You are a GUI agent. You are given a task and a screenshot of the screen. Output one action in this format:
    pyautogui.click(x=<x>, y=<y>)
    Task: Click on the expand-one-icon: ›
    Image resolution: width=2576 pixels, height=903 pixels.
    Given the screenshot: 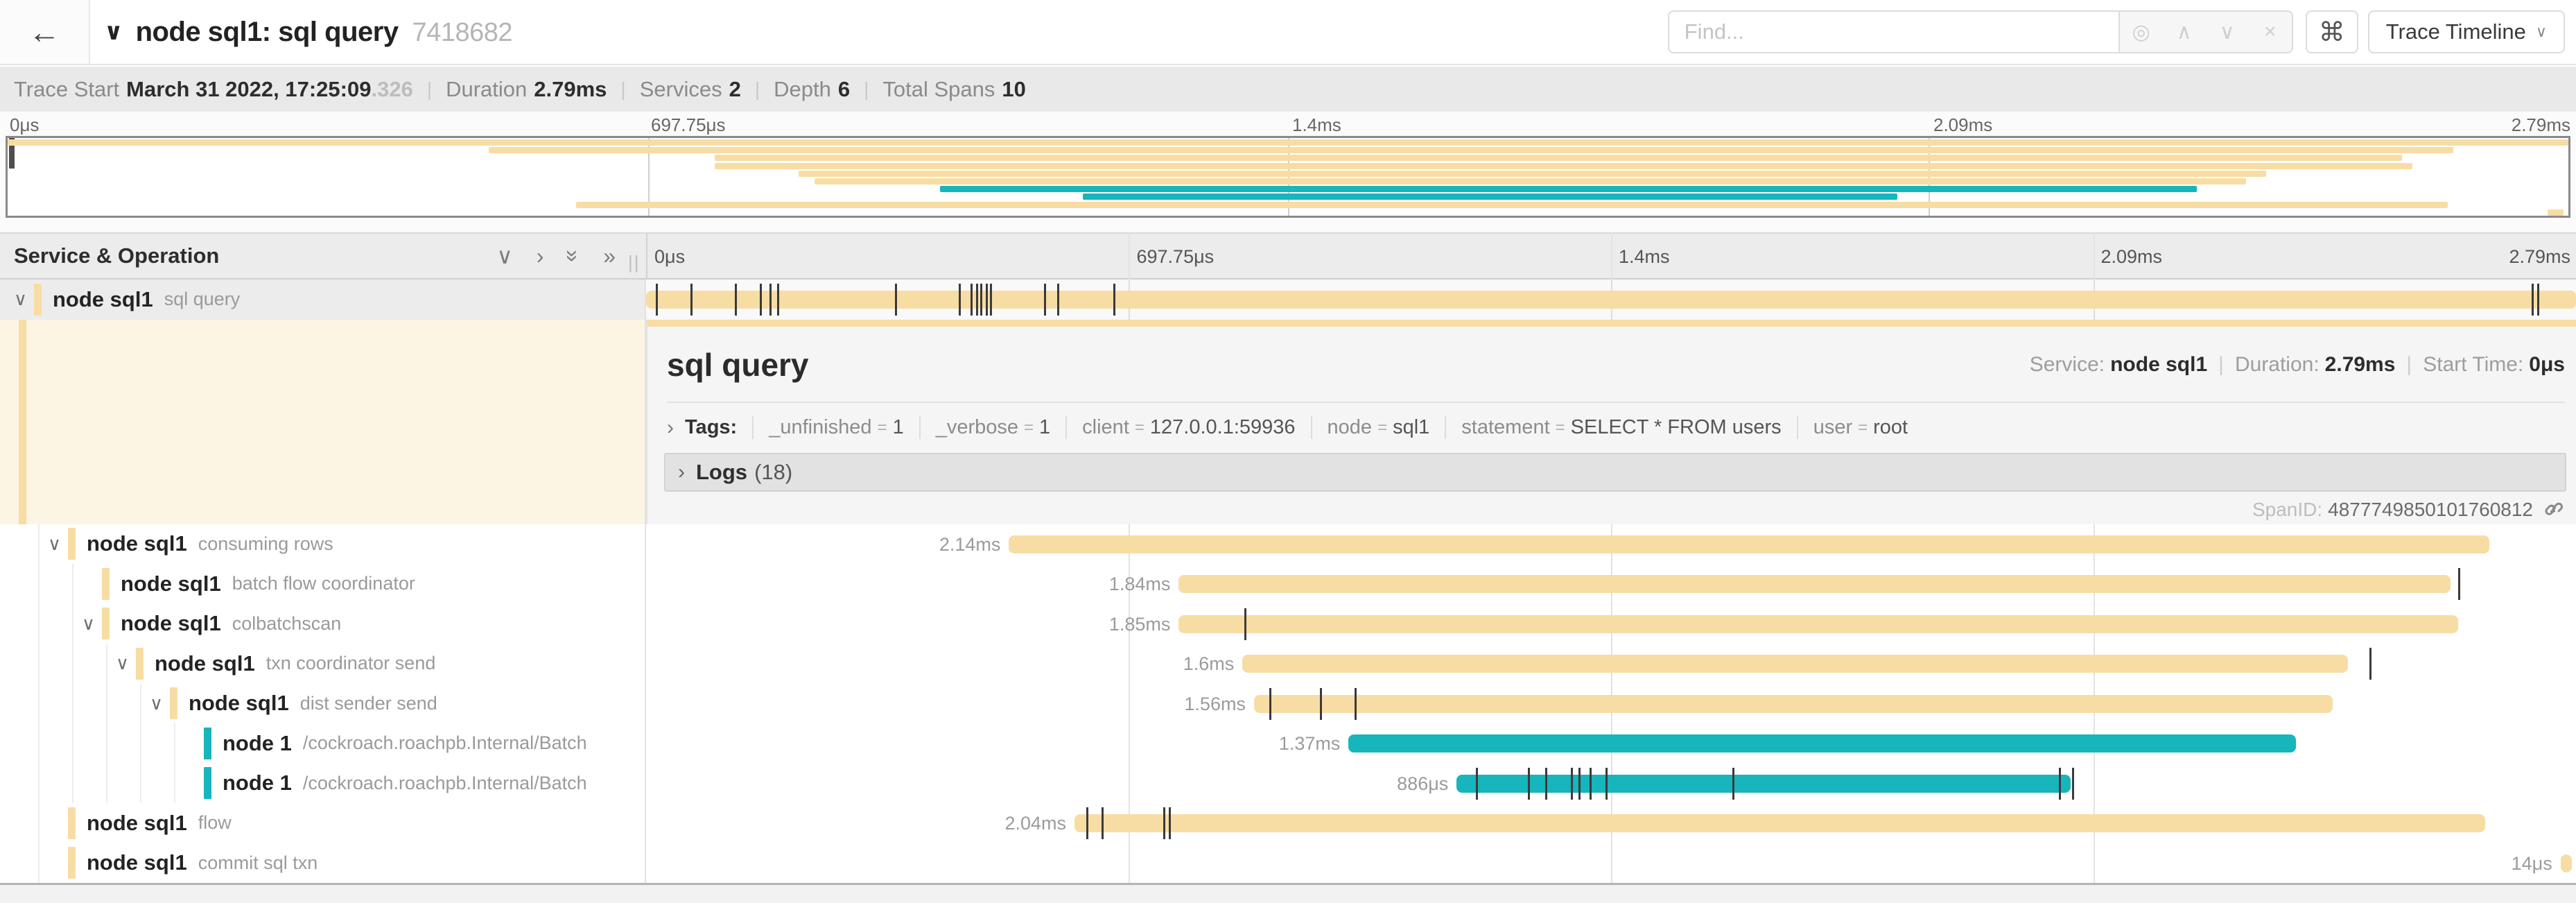 What is the action you would take?
    pyautogui.click(x=540, y=255)
    